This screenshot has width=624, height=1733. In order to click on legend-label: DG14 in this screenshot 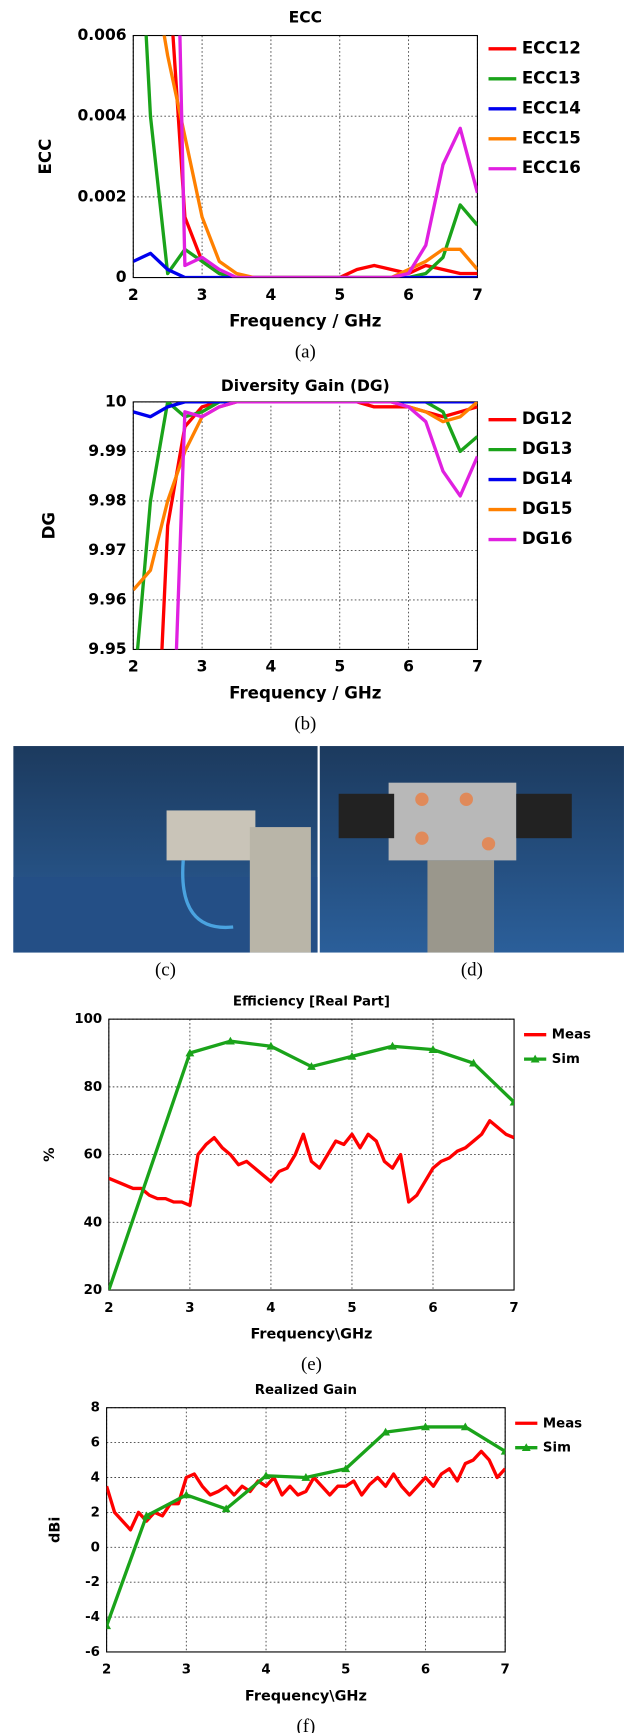, I will do `click(547, 478)`.